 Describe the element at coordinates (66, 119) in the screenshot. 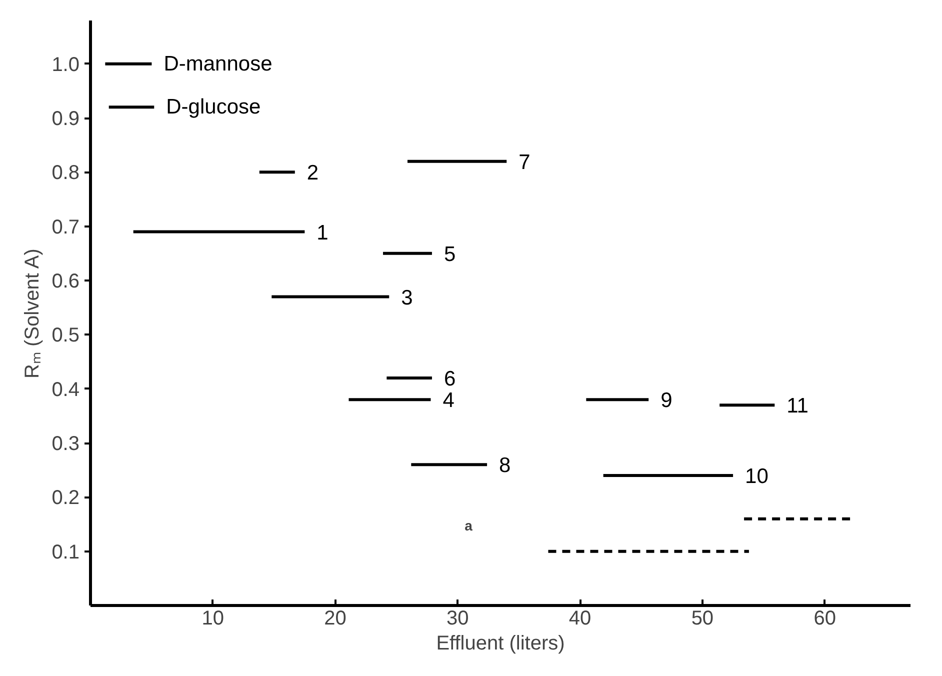

I see `y-tick-label: 0.9` at that location.